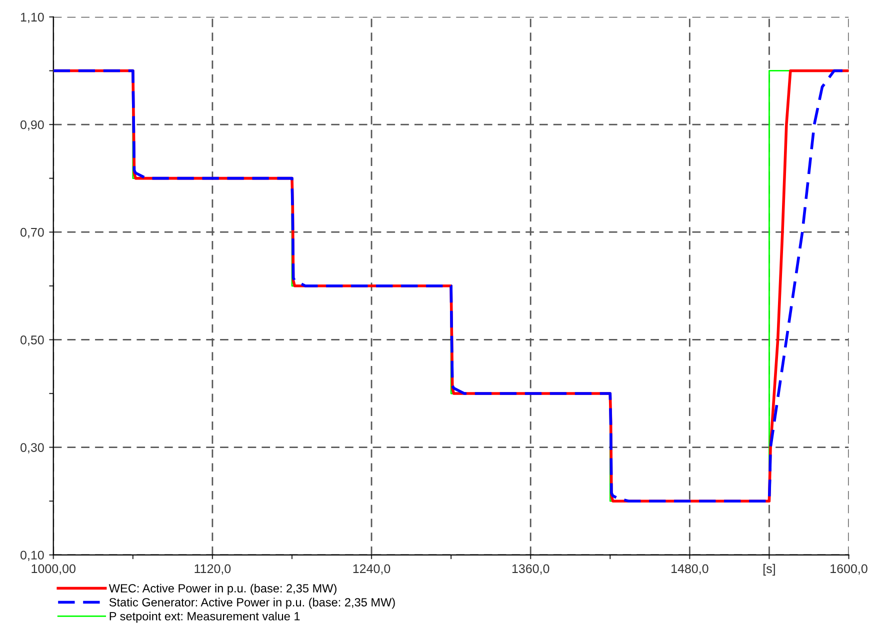 This screenshot has height=627, width=875. I want to click on x-tick-label: [s], so click(769, 570).